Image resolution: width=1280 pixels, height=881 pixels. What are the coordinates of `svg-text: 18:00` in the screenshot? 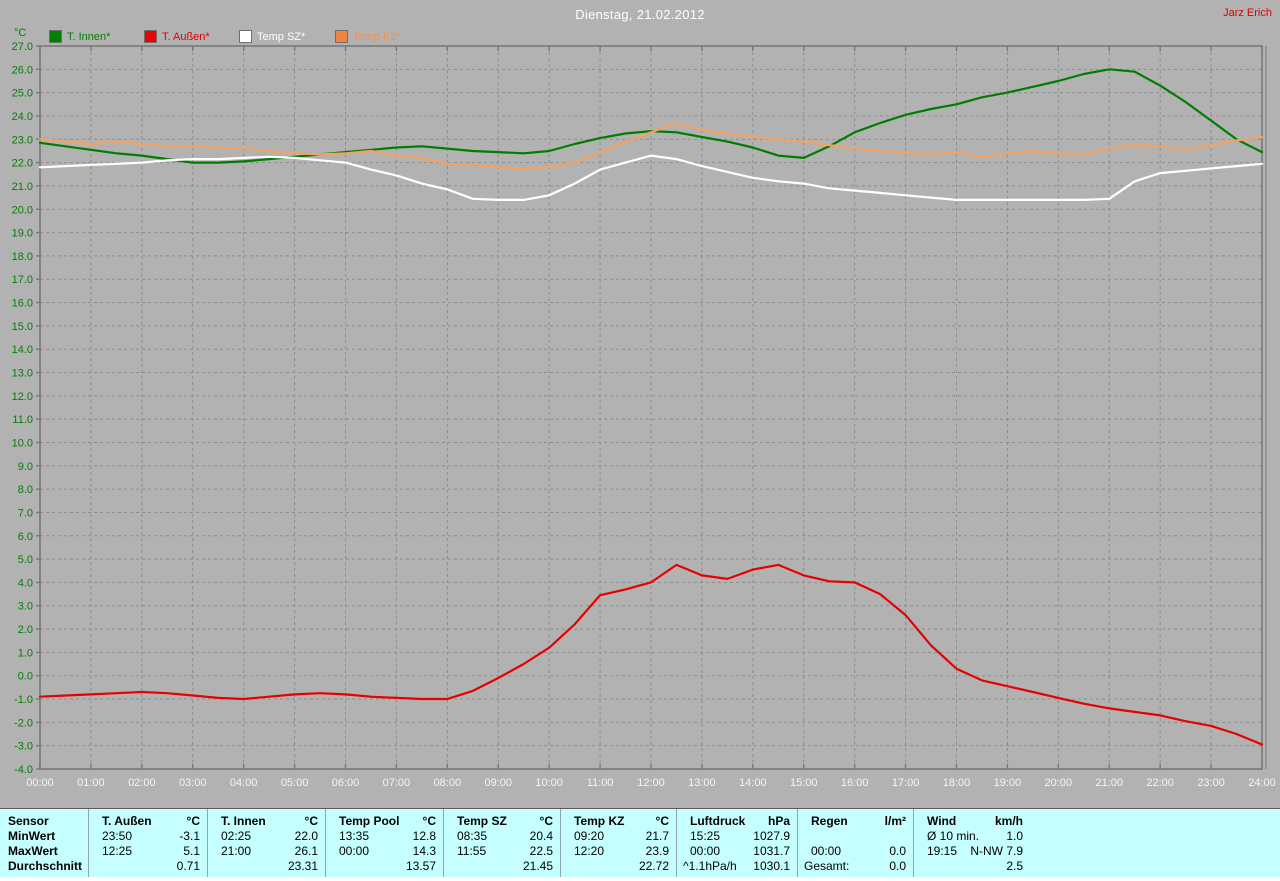 It's located at (957, 783).